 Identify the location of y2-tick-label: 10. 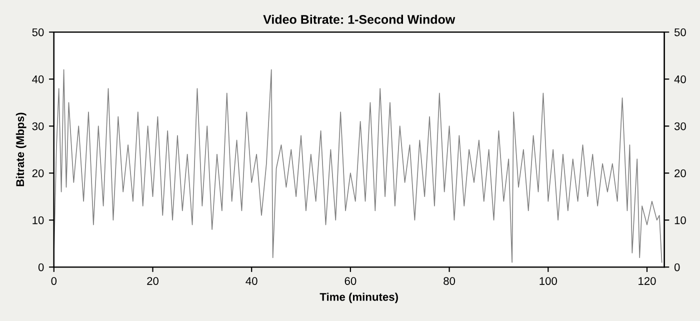
(680, 220).